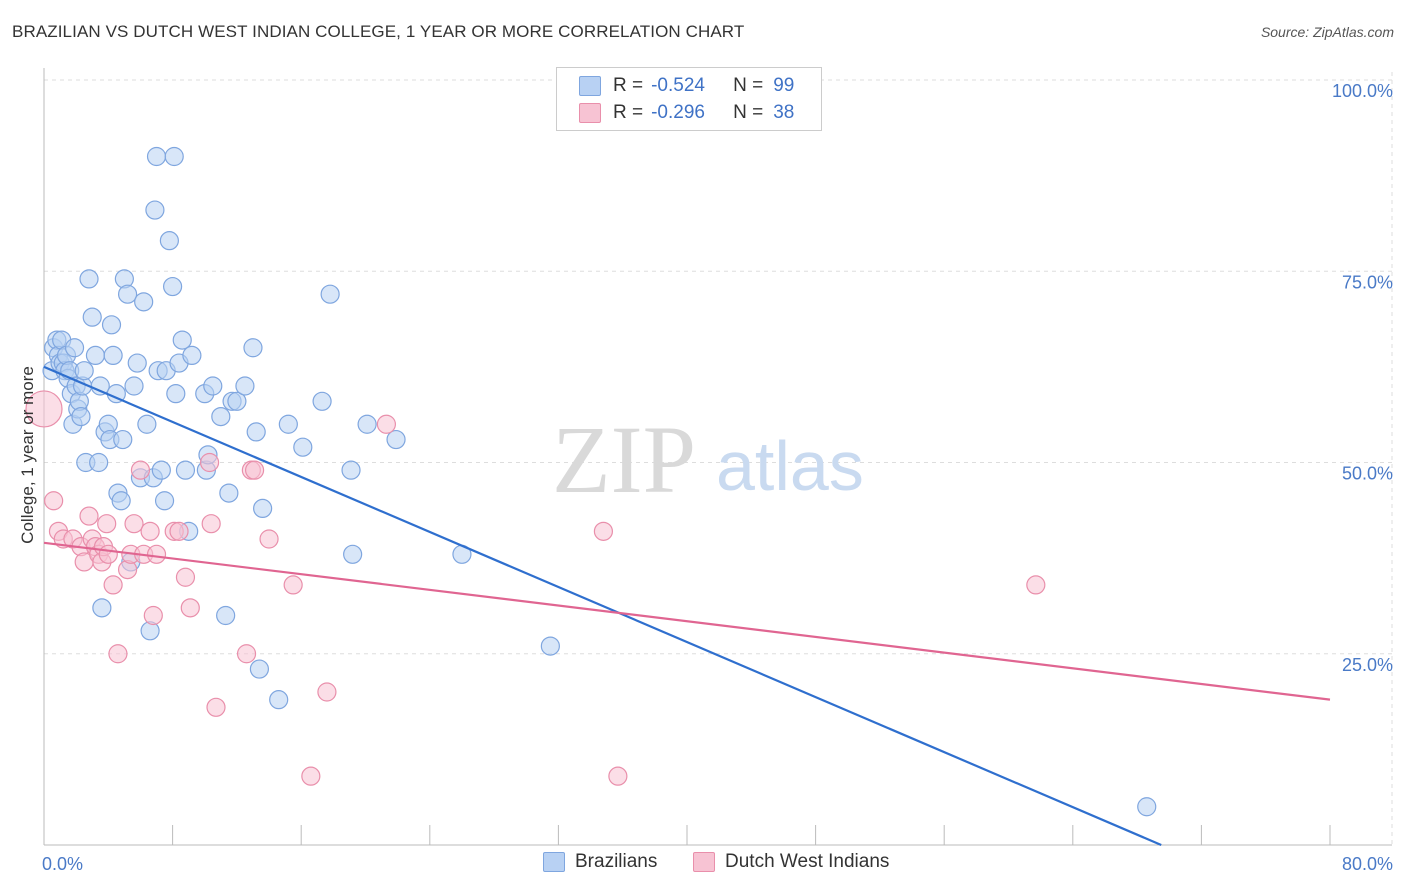  I want to click on series-legend-label: Dutch West Indians, so click(807, 861).